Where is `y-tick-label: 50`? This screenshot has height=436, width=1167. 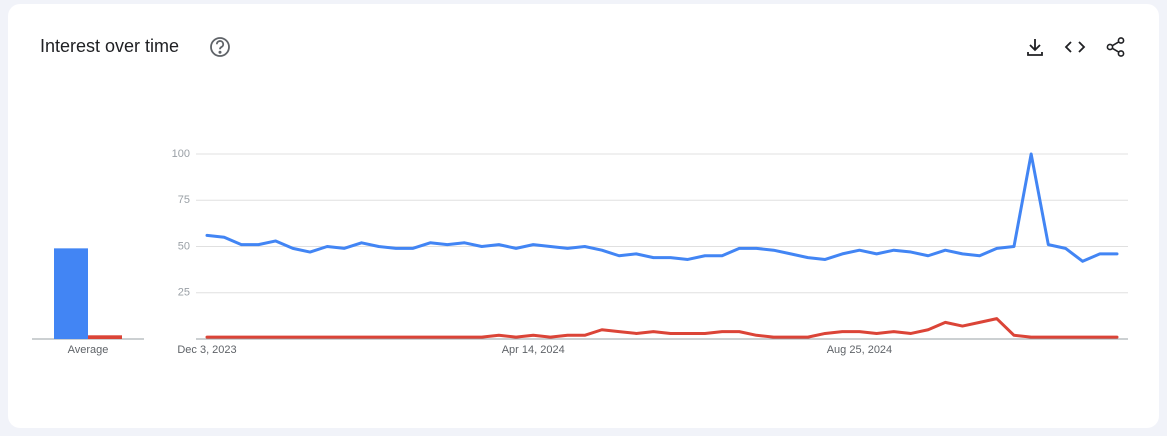 y-tick-label: 50 is located at coordinates (184, 246).